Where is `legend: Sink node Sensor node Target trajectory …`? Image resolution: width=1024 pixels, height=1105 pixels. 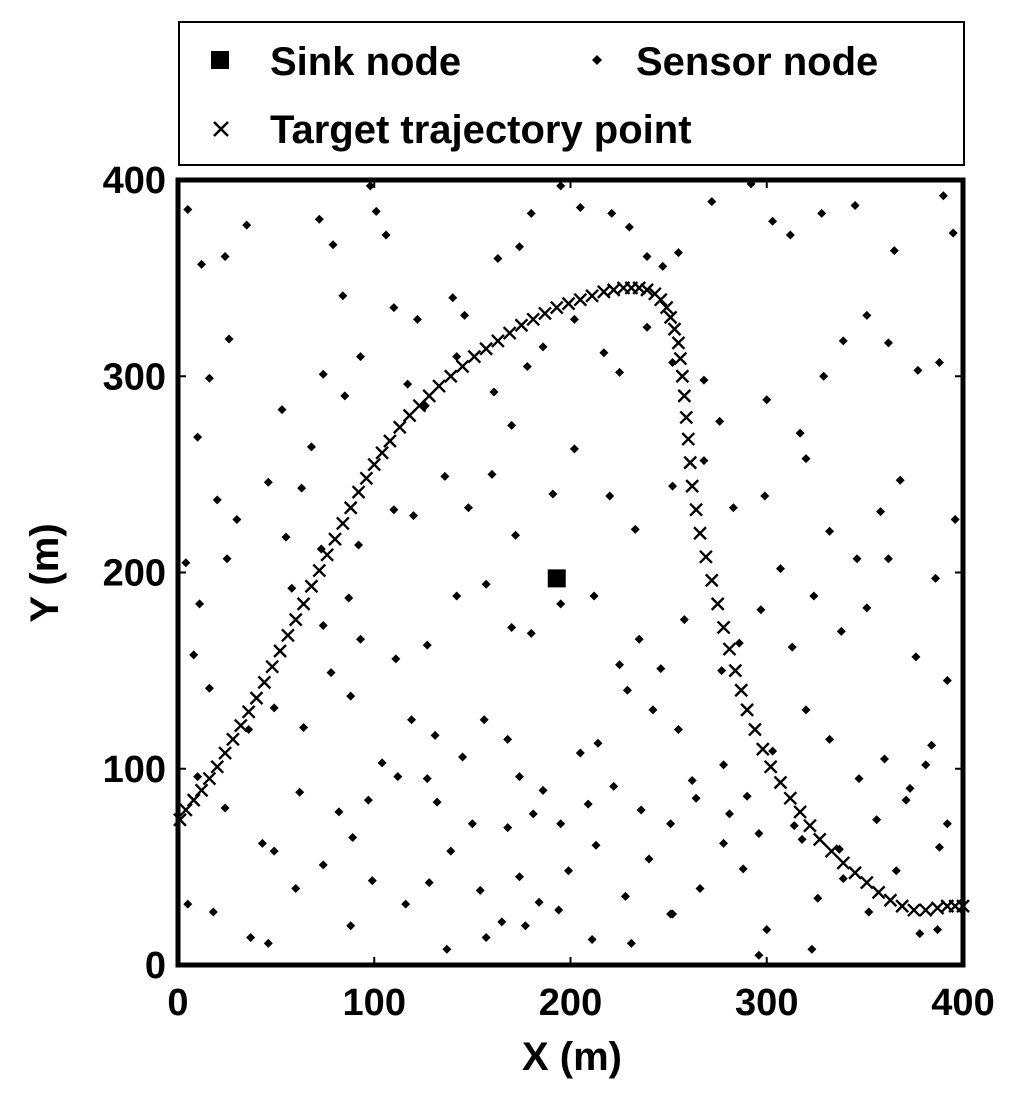
legend: Sink node Sensor node Target trajectory … is located at coordinates (571, 93).